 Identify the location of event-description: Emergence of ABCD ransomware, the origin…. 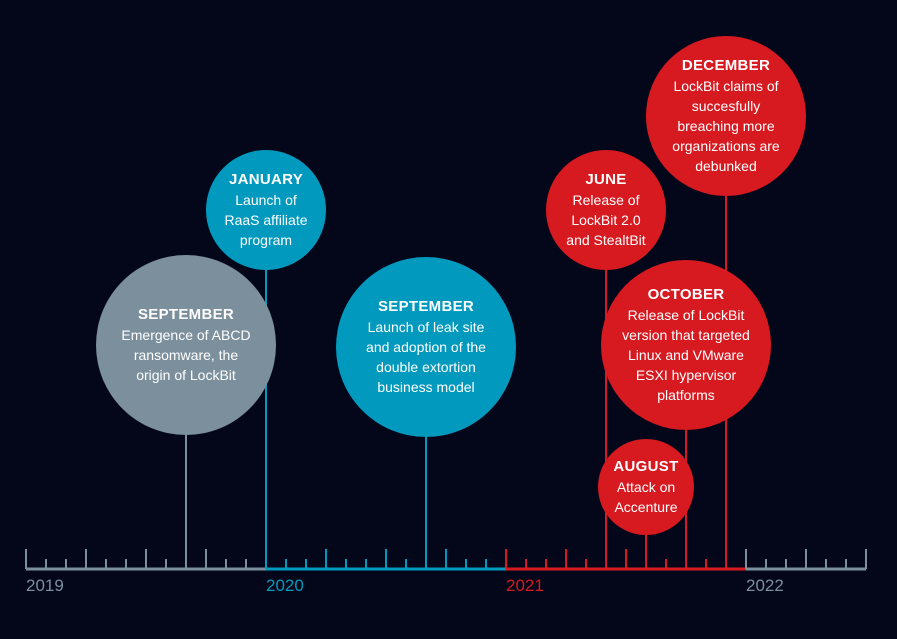
(186, 355).